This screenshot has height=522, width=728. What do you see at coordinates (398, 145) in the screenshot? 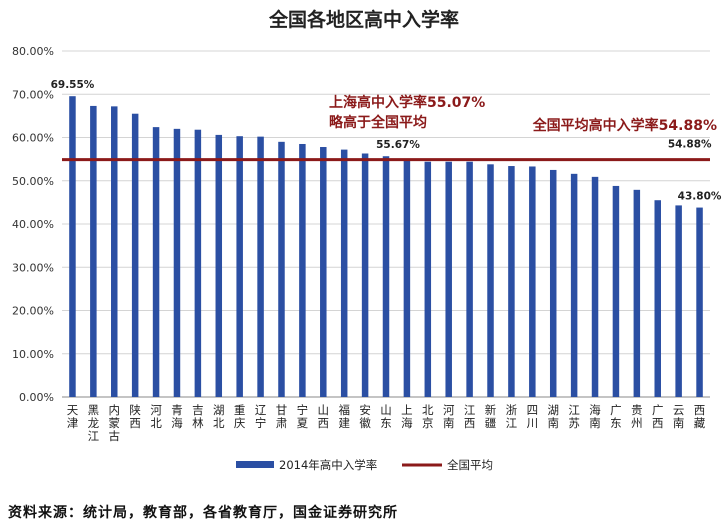
I see `data-label: 55.67%` at bounding box center [398, 145].